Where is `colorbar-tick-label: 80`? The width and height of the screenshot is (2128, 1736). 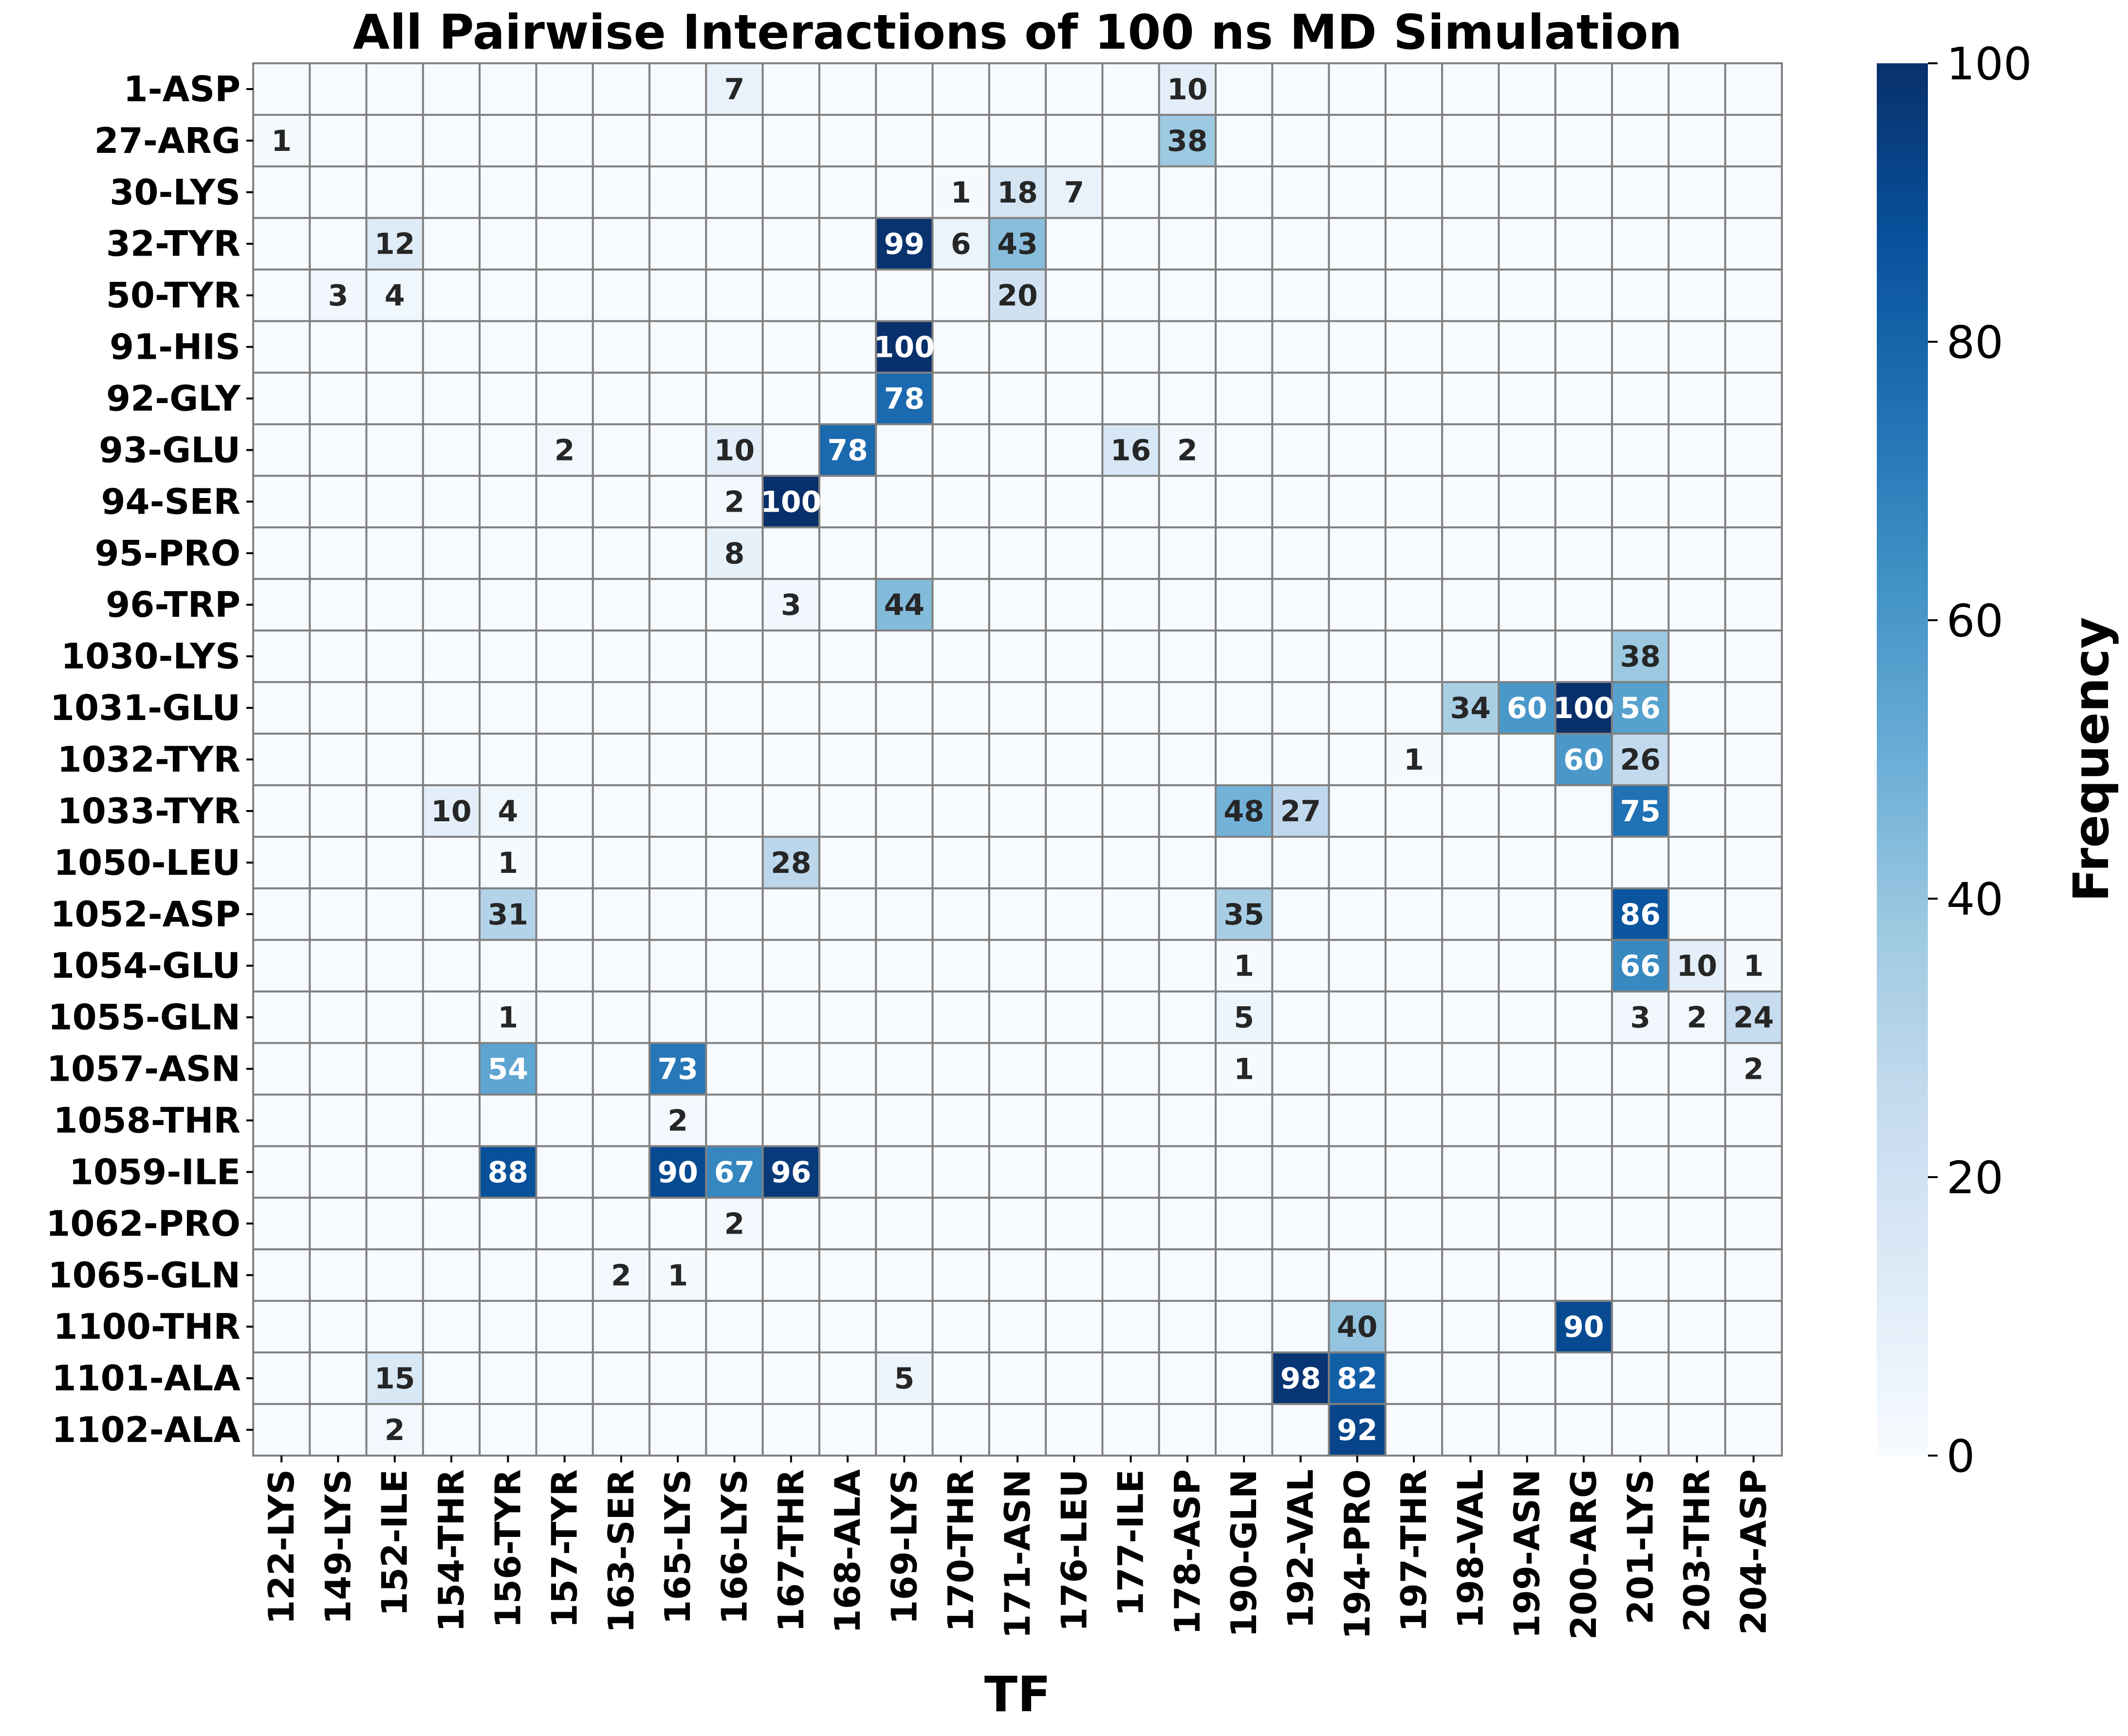 colorbar-tick-label: 80 is located at coordinates (1974, 342).